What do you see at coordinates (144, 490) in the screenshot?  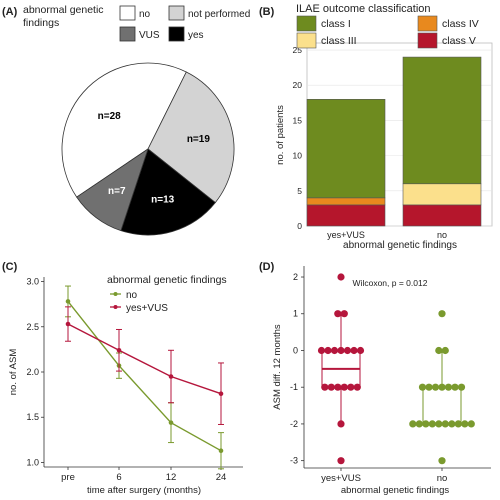 I see `xlabel-c: time after surgery (months)` at bounding box center [144, 490].